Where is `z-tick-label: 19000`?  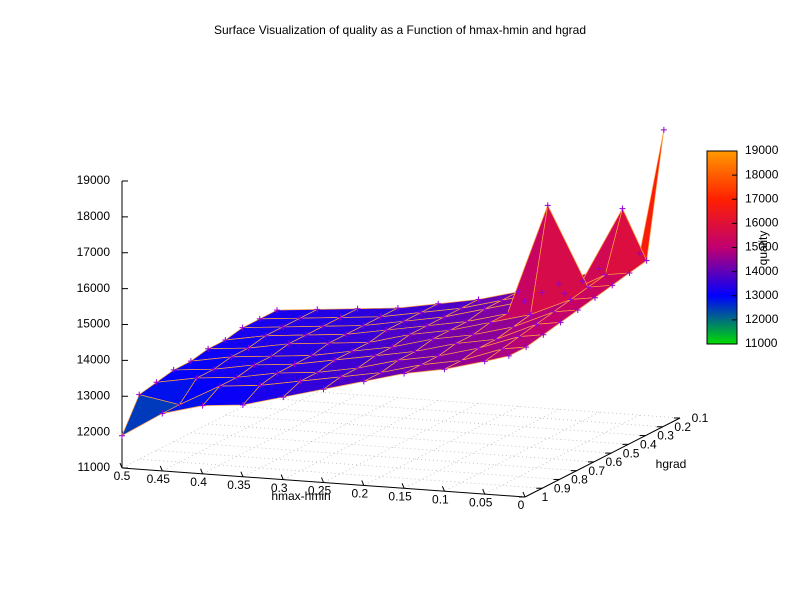 z-tick-label: 19000 is located at coordinates (94, 180).